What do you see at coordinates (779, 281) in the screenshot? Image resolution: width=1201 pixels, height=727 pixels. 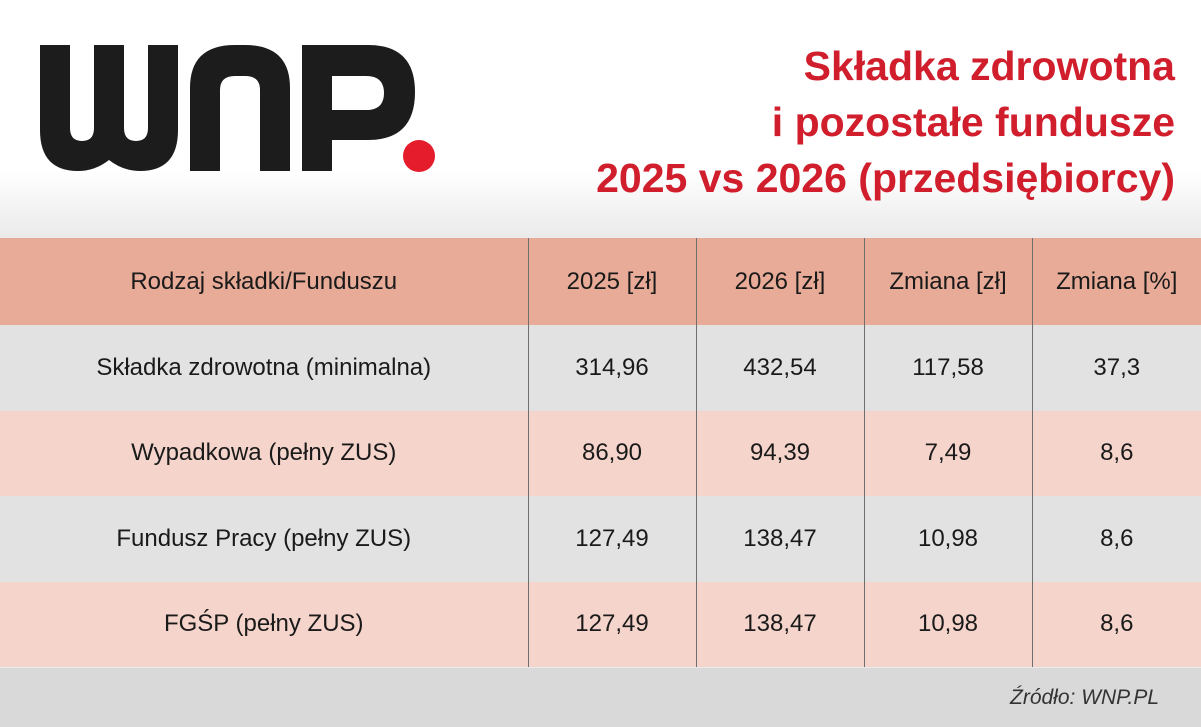 I see `column-header-2026: 2026 [zł]` at bounding box center [779, 281].